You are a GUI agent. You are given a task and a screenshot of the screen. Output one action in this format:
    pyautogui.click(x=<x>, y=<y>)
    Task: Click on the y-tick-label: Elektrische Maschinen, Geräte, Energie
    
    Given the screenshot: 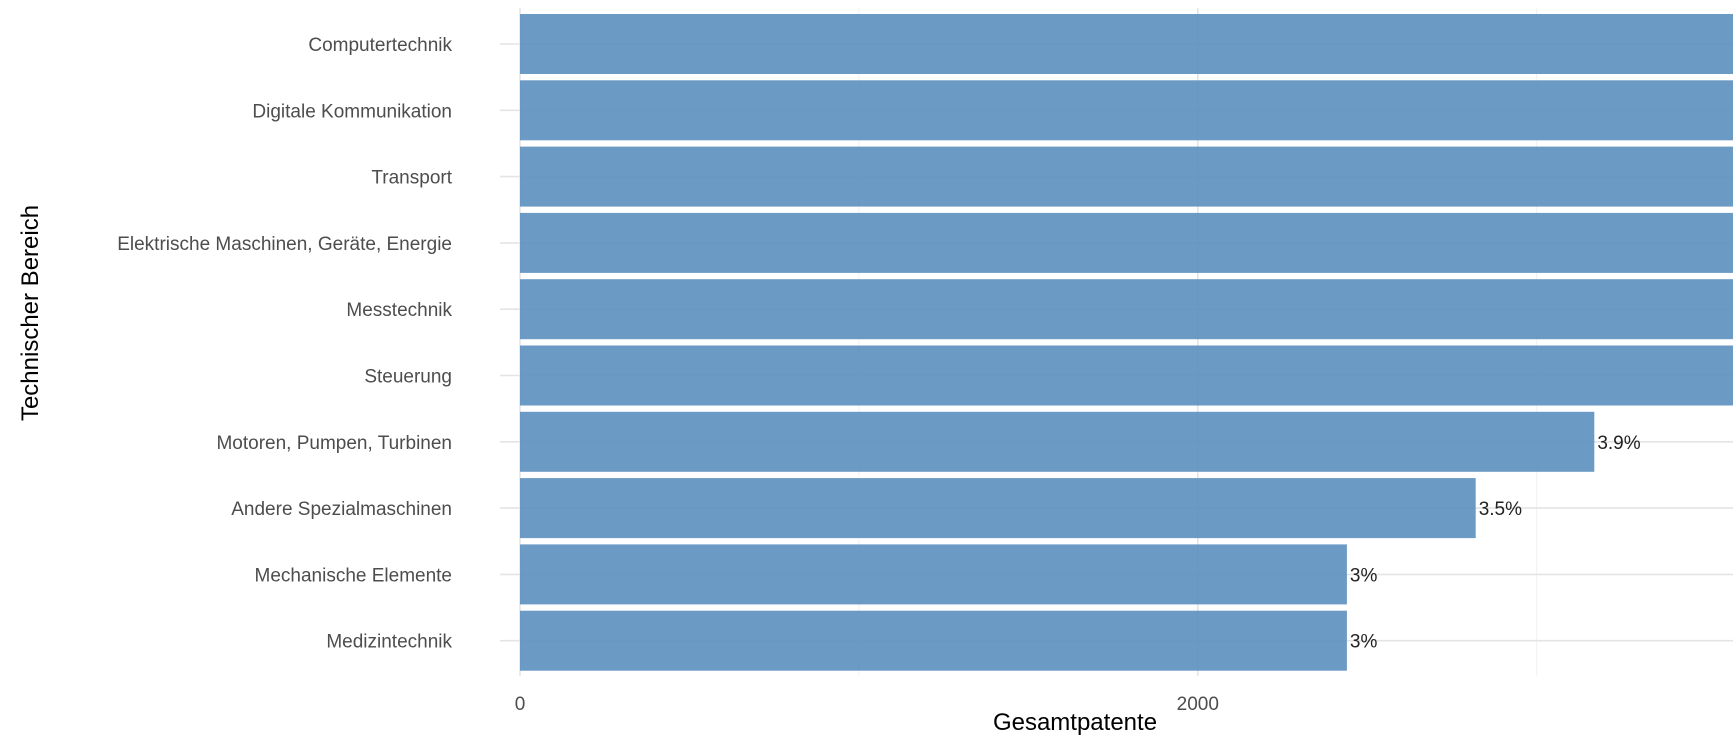 What is the action you would take?
    pyautogui.click(x=284, y=244)
    